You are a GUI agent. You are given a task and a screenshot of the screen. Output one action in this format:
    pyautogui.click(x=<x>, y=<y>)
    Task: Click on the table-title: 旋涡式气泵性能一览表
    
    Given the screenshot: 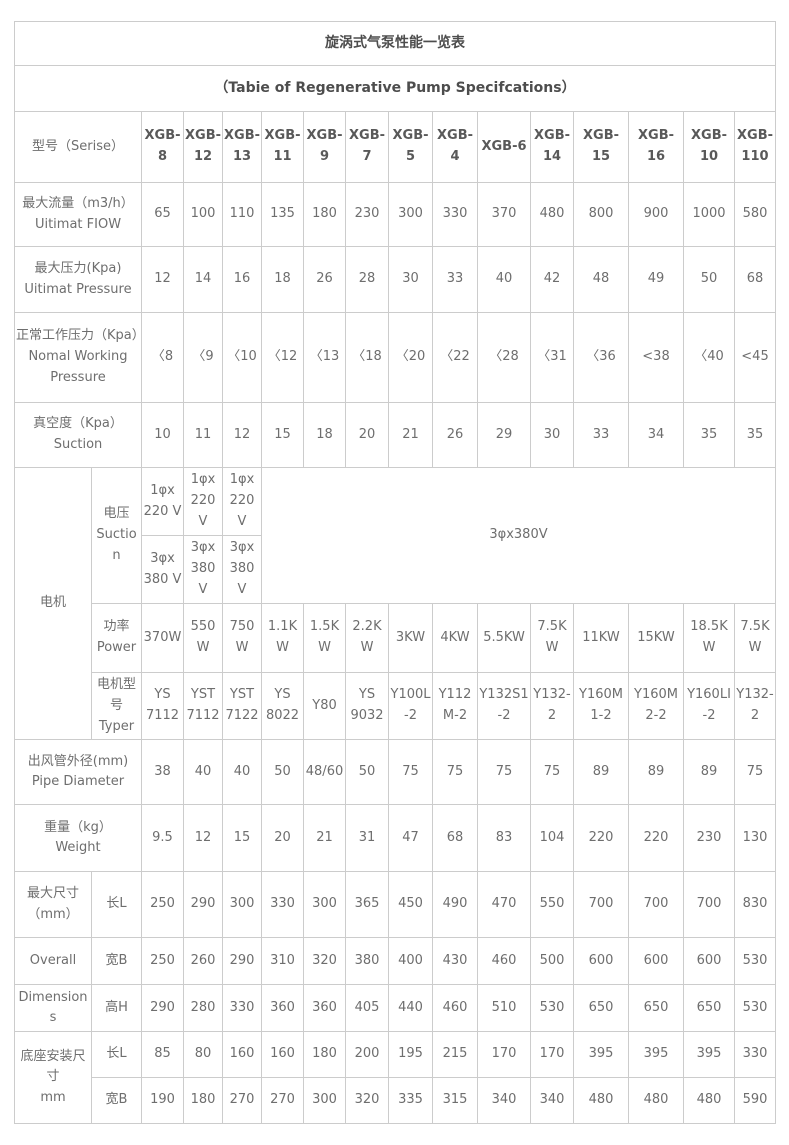 What is the action you would take?
    pyautogui.click(x=395, y=43)
    